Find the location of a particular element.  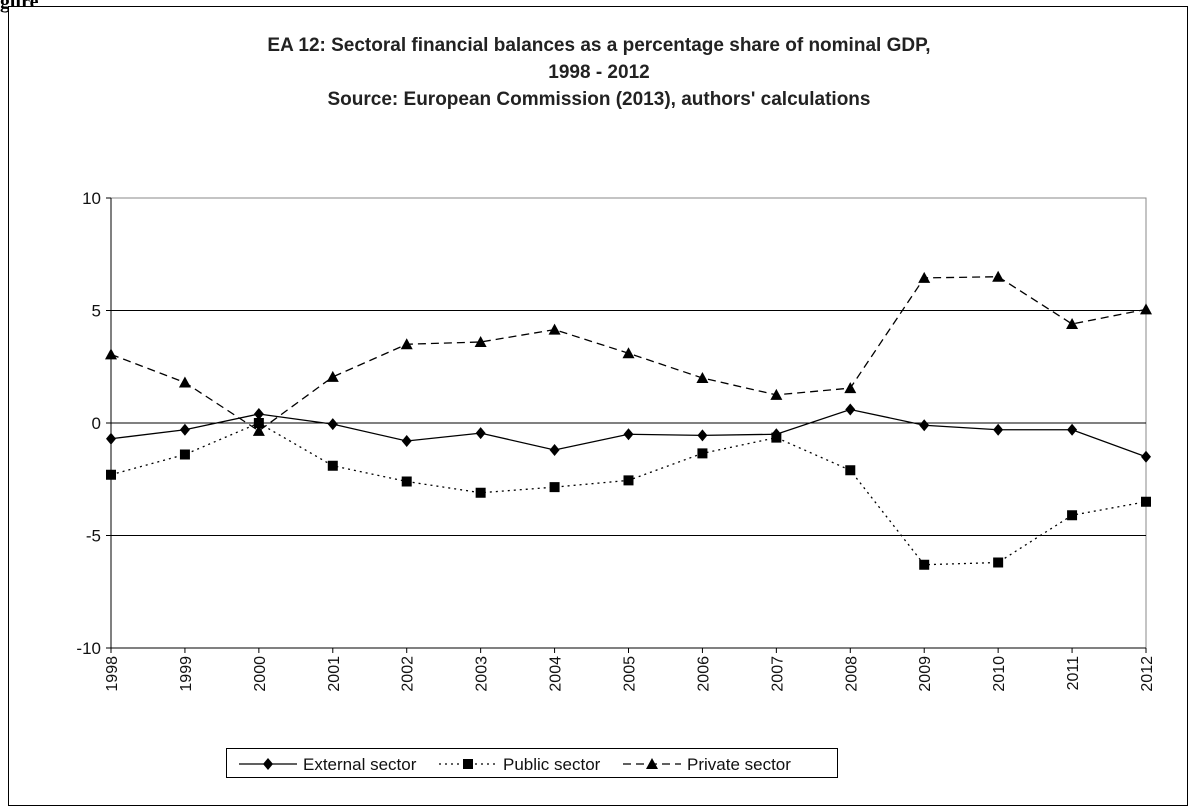

x-tick-label: 2010 is located at coordinates (999, 674).